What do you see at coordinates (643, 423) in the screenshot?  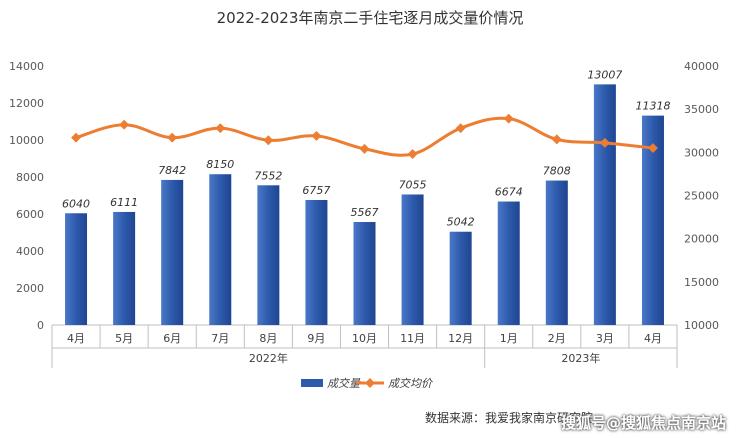 I see `watermark: 搜狐号@搜狐焦点南京站` at bounding box center [643, 423].